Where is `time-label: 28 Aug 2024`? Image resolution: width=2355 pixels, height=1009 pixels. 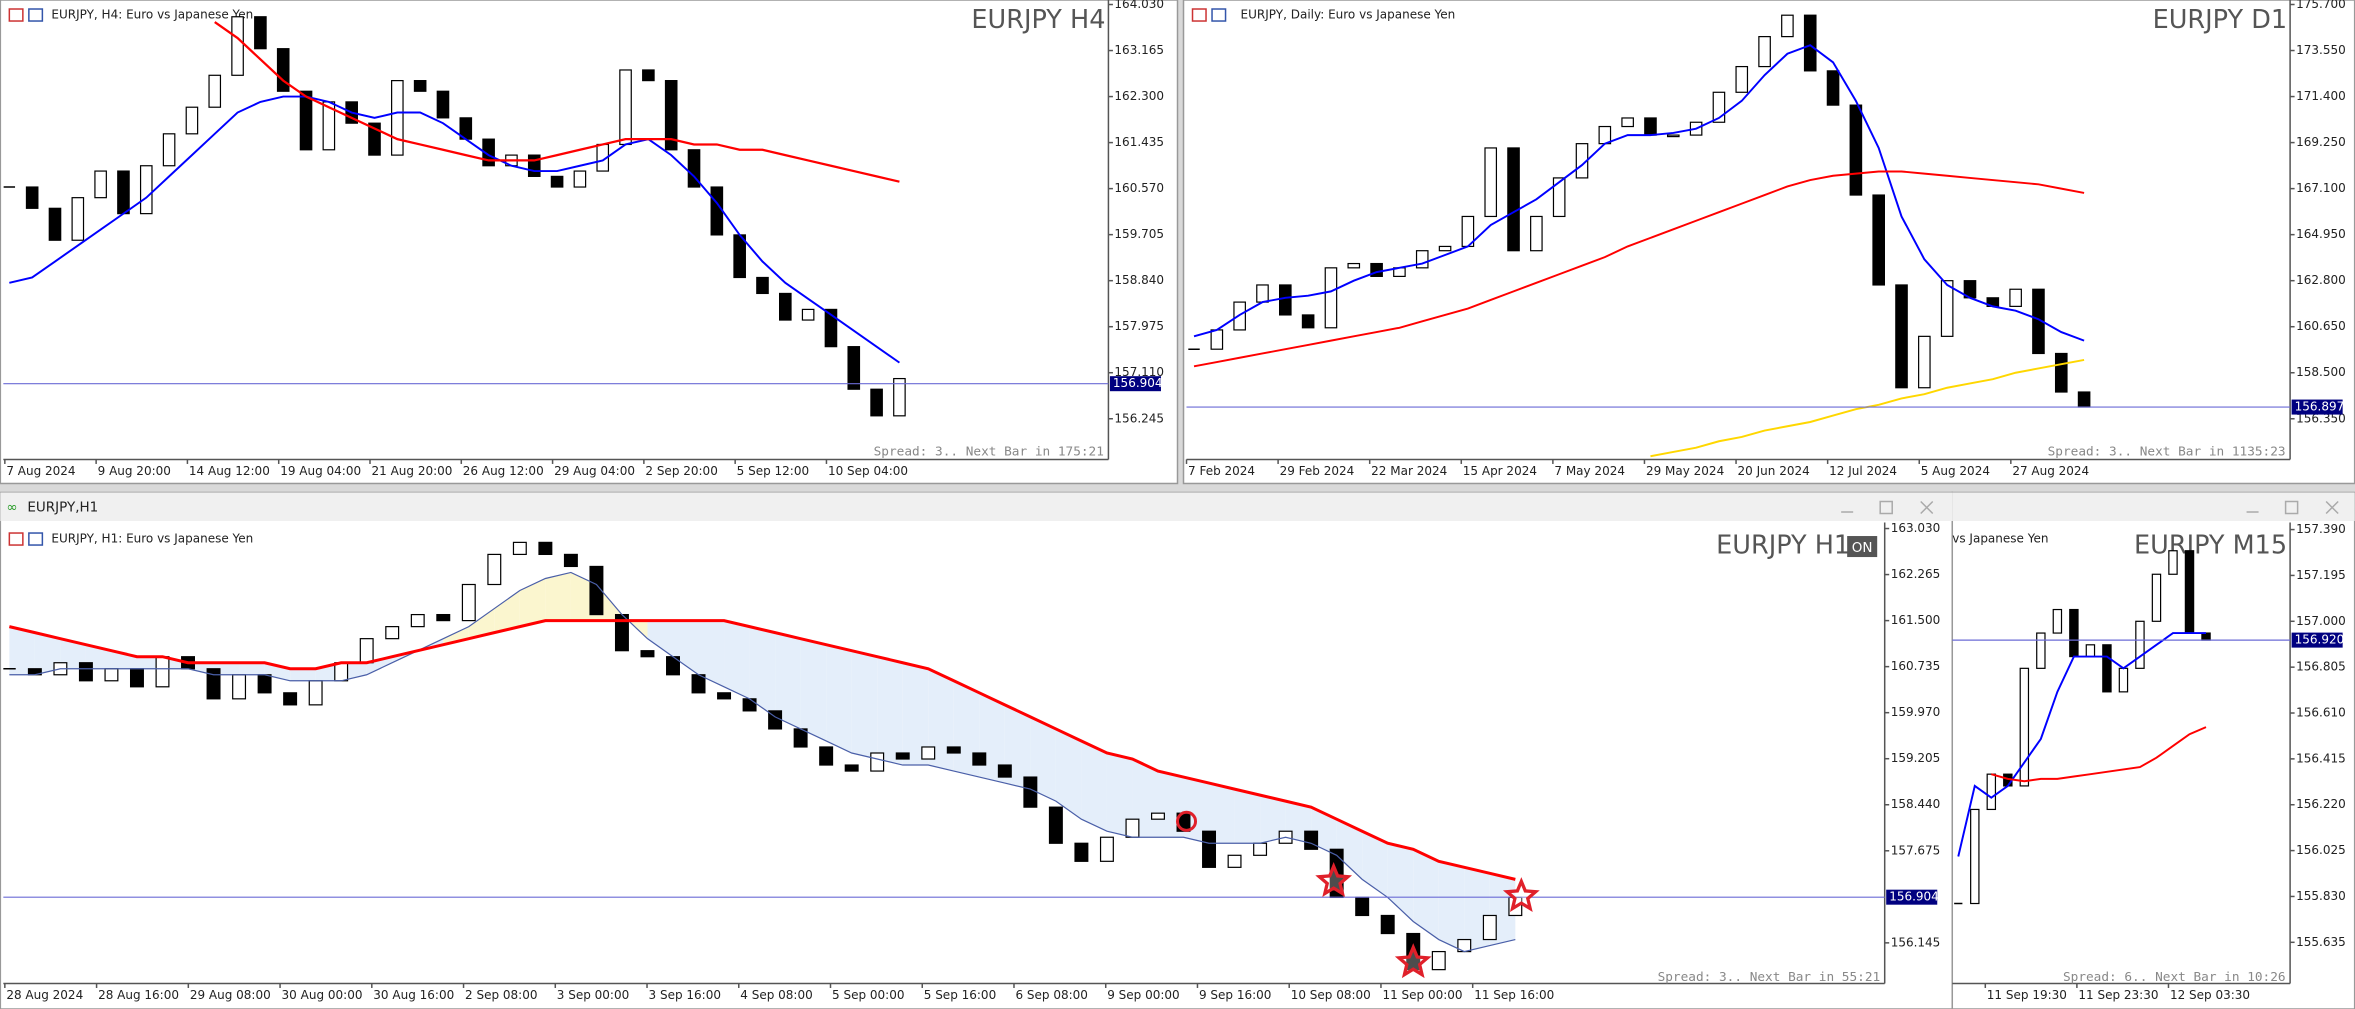
time-label: 28 Aug 2024 is located at coordinates (44, 995).